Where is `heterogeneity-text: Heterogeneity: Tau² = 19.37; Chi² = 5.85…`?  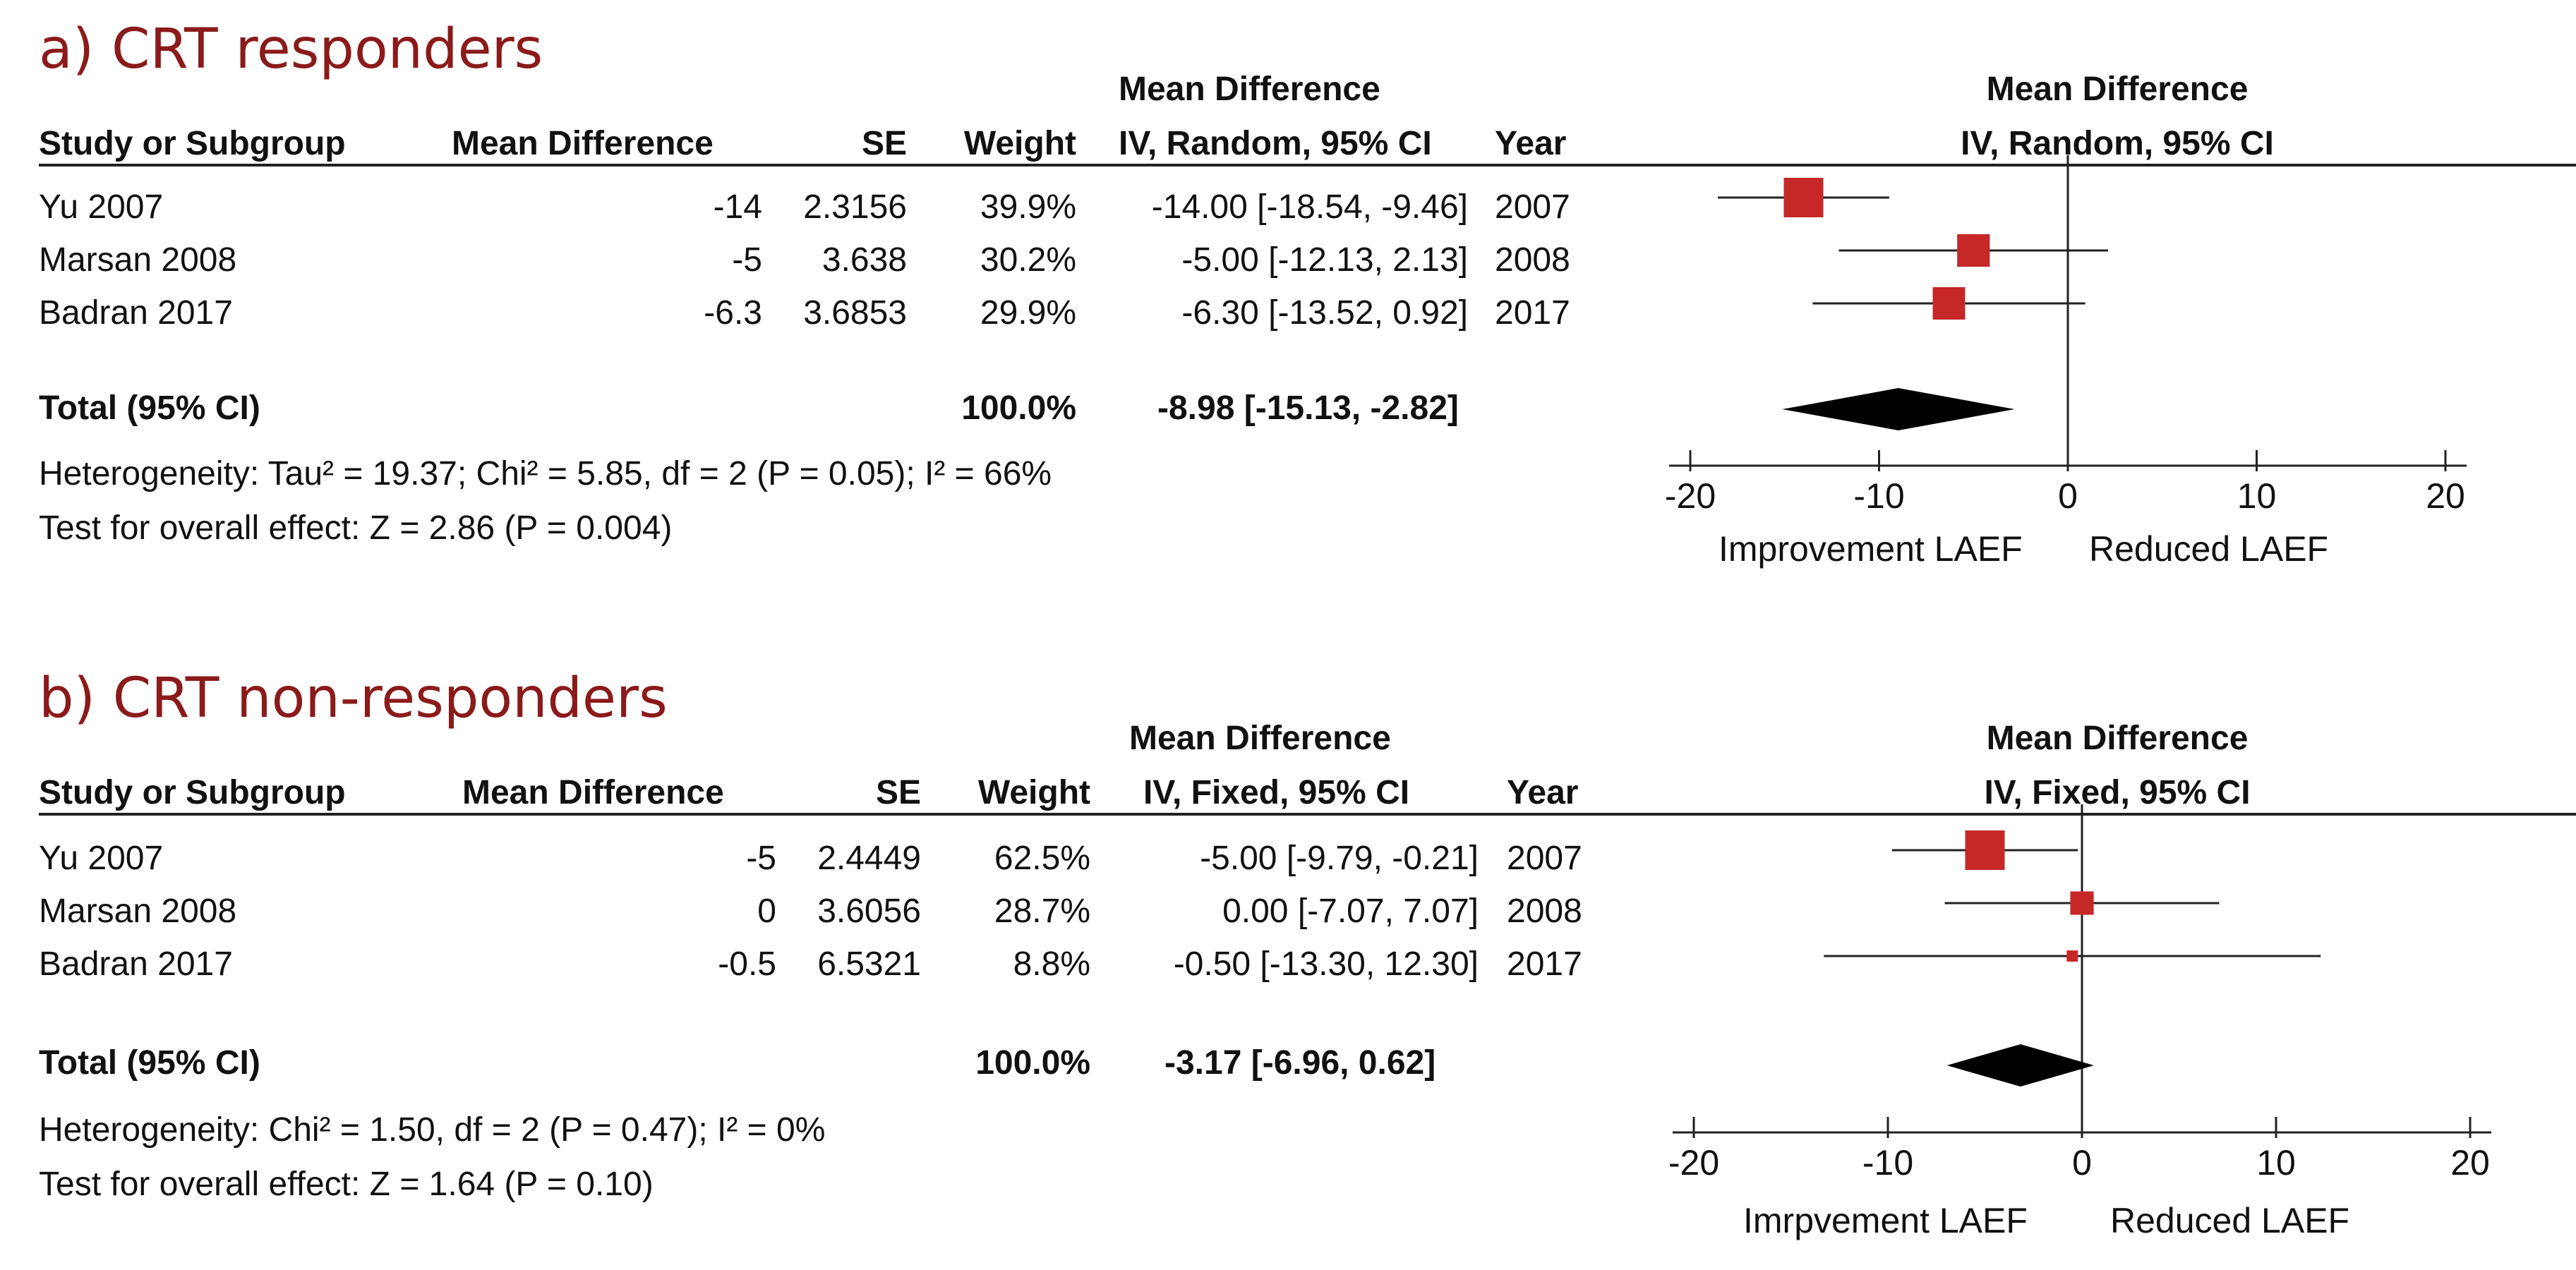
heterogeneity-text: Heterogeneity: Tau² = 19.37; Chi² = 5.85… is located at coordinates (545, 473).